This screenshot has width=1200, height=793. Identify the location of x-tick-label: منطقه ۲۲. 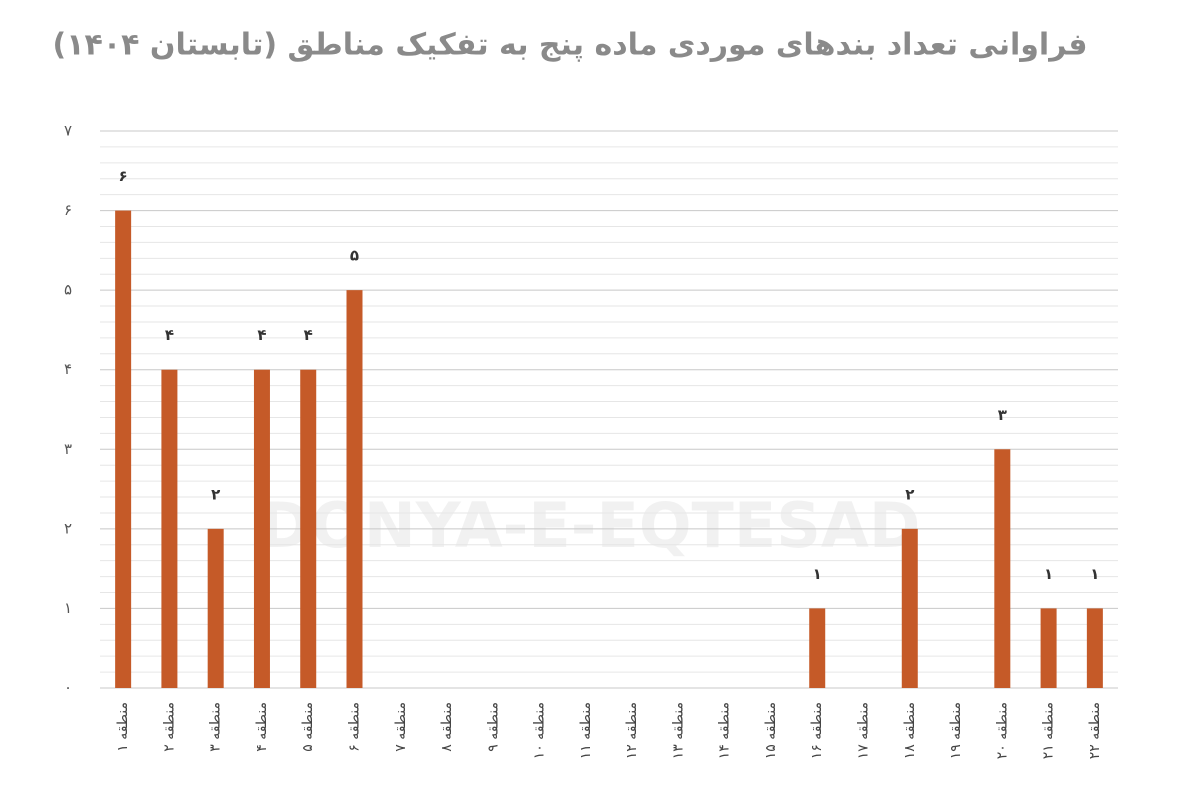
(1095, 730).